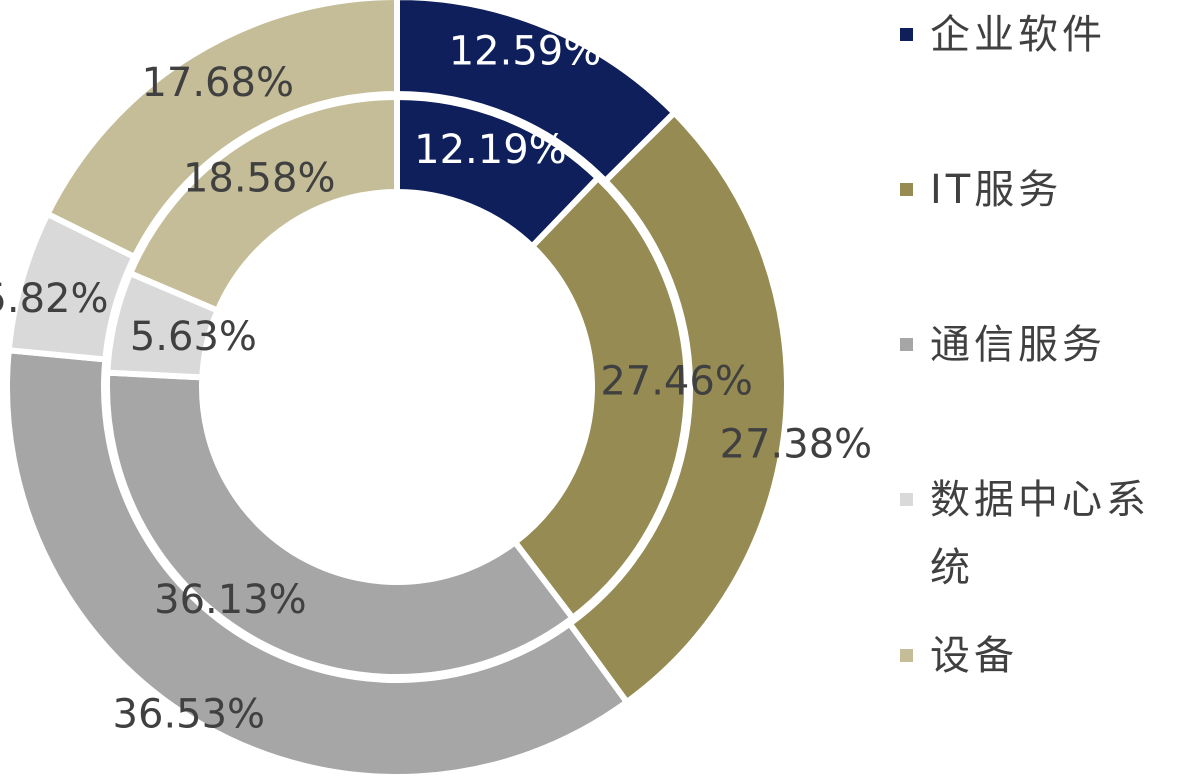 The image size is (1182, 777). I want to click on inner-ring-label-enterprise-software: 12.19%, so click(490, 150).